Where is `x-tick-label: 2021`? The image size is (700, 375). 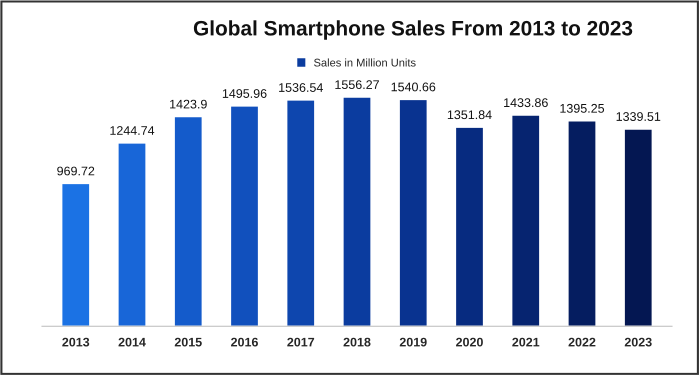
x-tick-label: 2021 is located at coordinates (526, 342).